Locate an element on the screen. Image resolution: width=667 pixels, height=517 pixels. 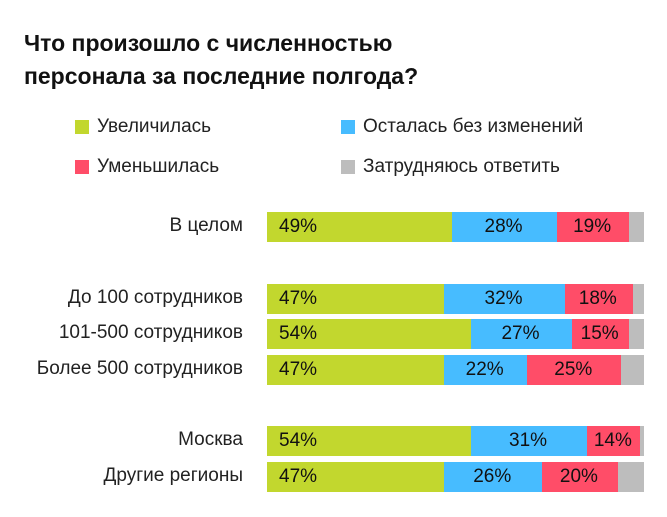
data-label: 22% is located at coordinates (484, 369).